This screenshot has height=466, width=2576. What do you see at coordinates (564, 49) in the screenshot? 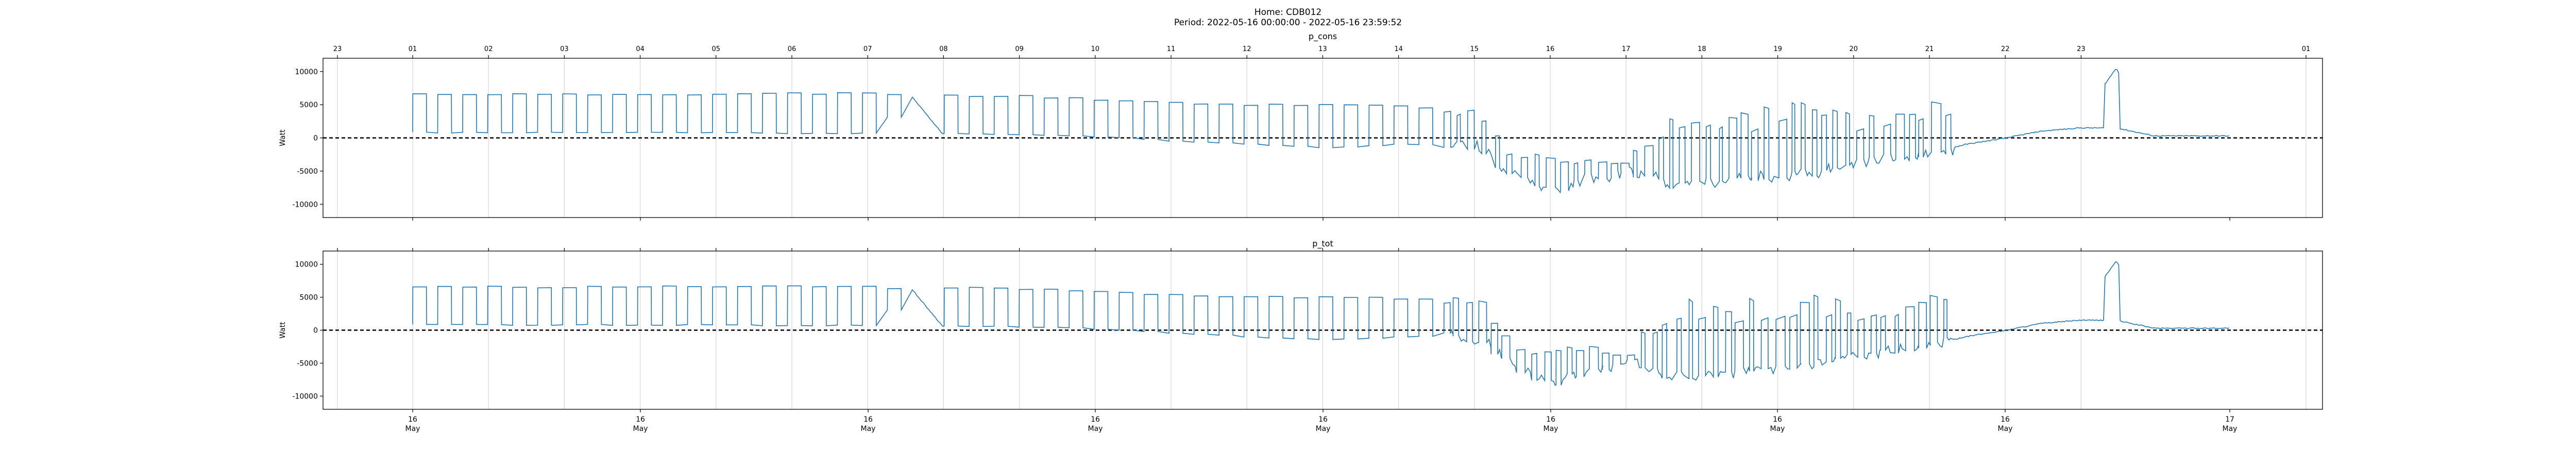
I see `hour-tick-label: 03` at bounding box center [564, 49].